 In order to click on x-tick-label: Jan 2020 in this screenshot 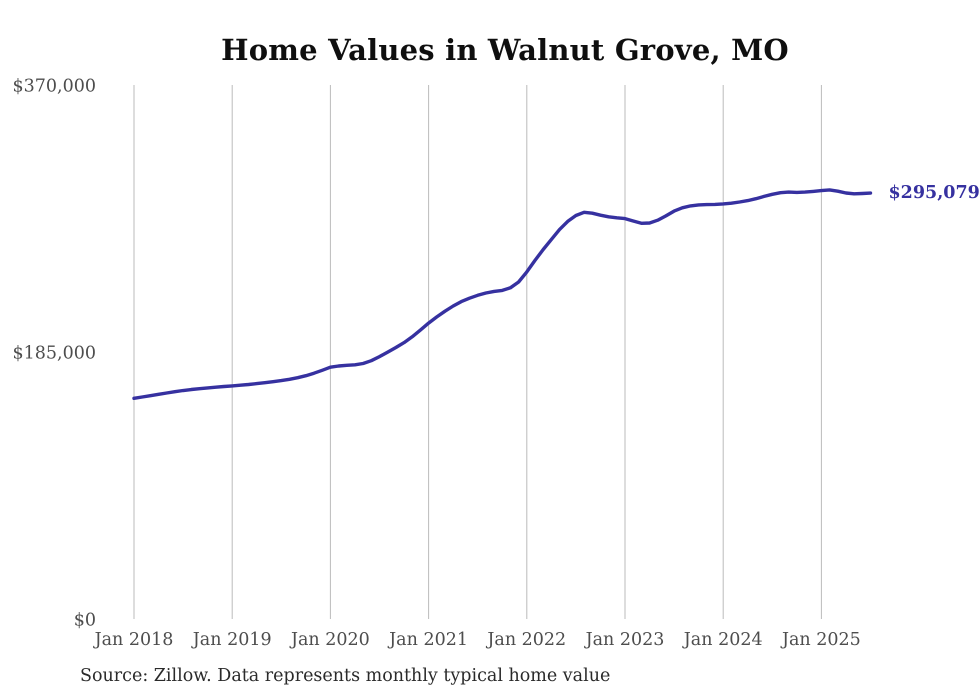, I will do `click(329, 640)`.